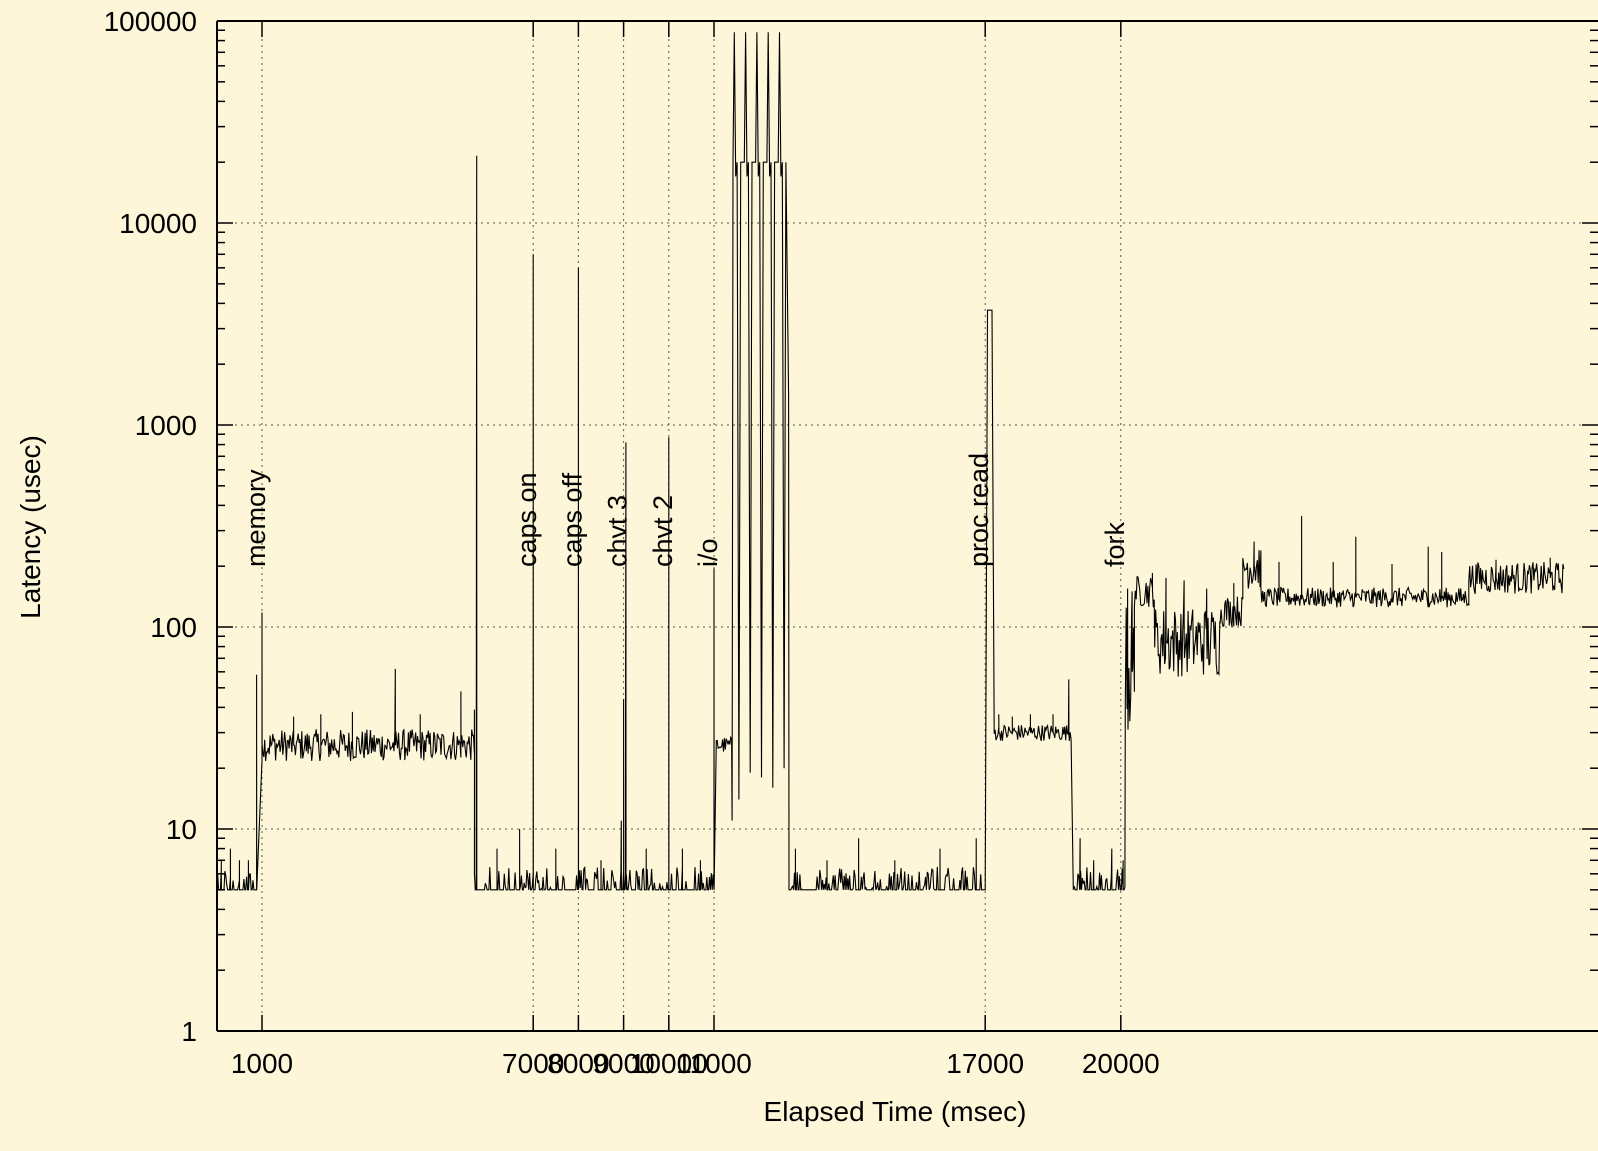 The height and width of the screenshot is (1151, 1598). What do you see at coordinates (30, 527) in the screenshot?
I see `y-axis-title: Latency (usec)` at bounding box center [30, 527].